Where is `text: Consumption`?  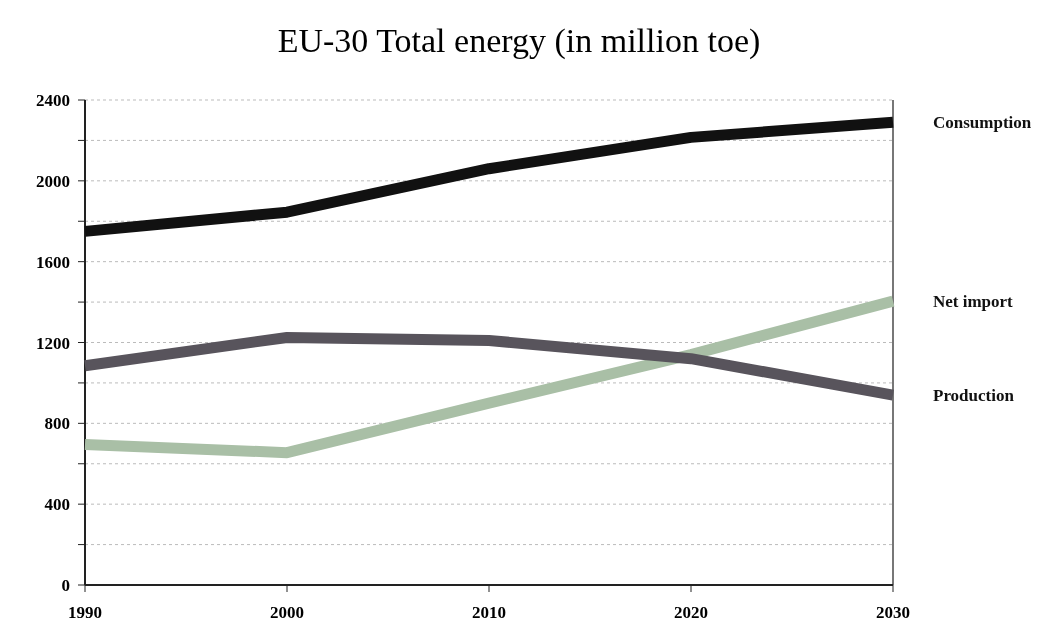
text: Consumption is located at coordinates (982, 123).